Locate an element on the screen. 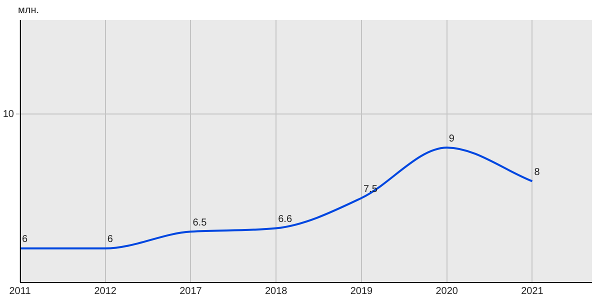 The width and height of the screenshot is (600, 300). data-label: 6.5 is located at coordinates (200, 222).